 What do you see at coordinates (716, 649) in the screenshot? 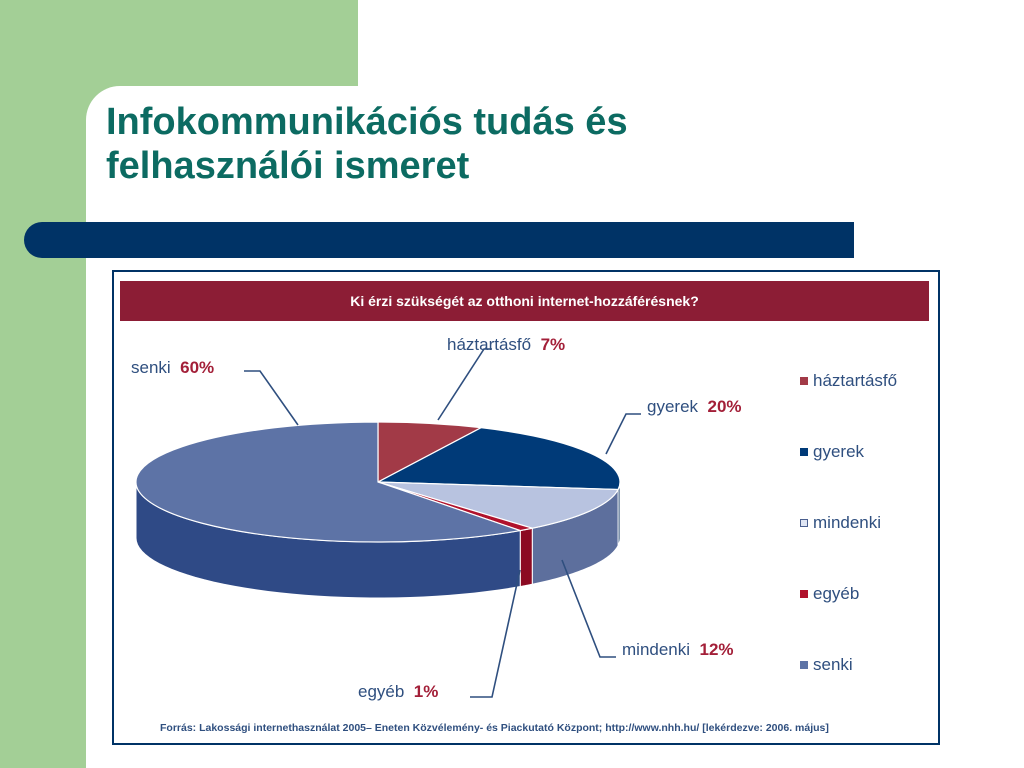
I see `data-label-value: 12%` at bounding box center [716, 649].